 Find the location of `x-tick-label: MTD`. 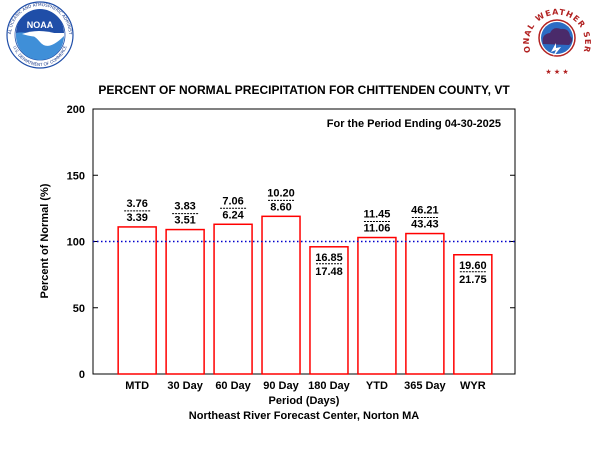

x-tick-label: MTD is located at coordinates (137, 386).